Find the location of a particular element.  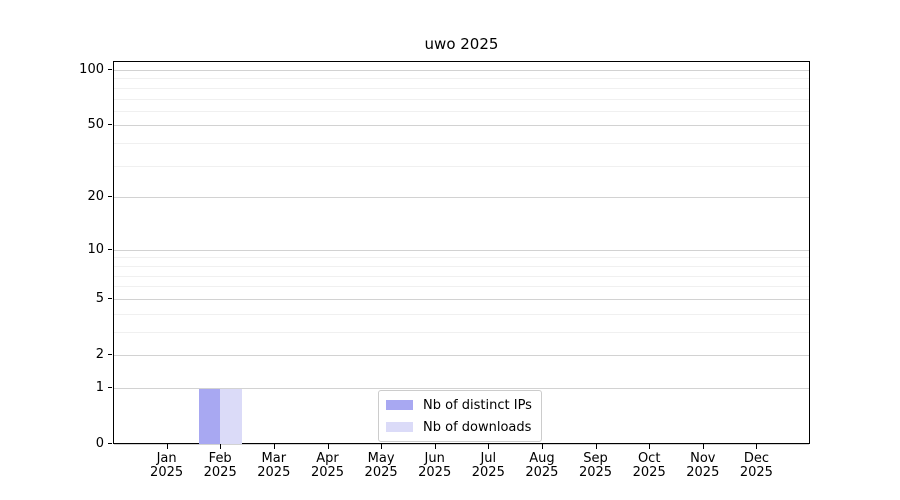

legend-label-distinct-ips: Nb of distinct IPs is located at coordinates (477, 405).